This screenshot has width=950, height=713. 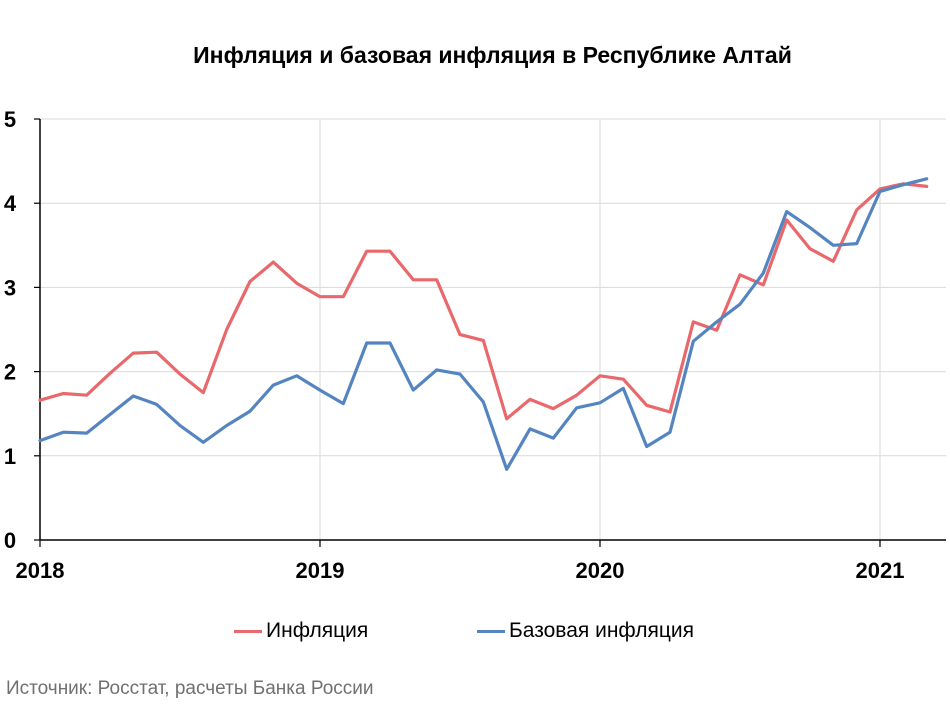 What do you see at coordinates (10, 372) in the screenshot?
I see `y-tick-label: 2` at bounding box center [10, 372].